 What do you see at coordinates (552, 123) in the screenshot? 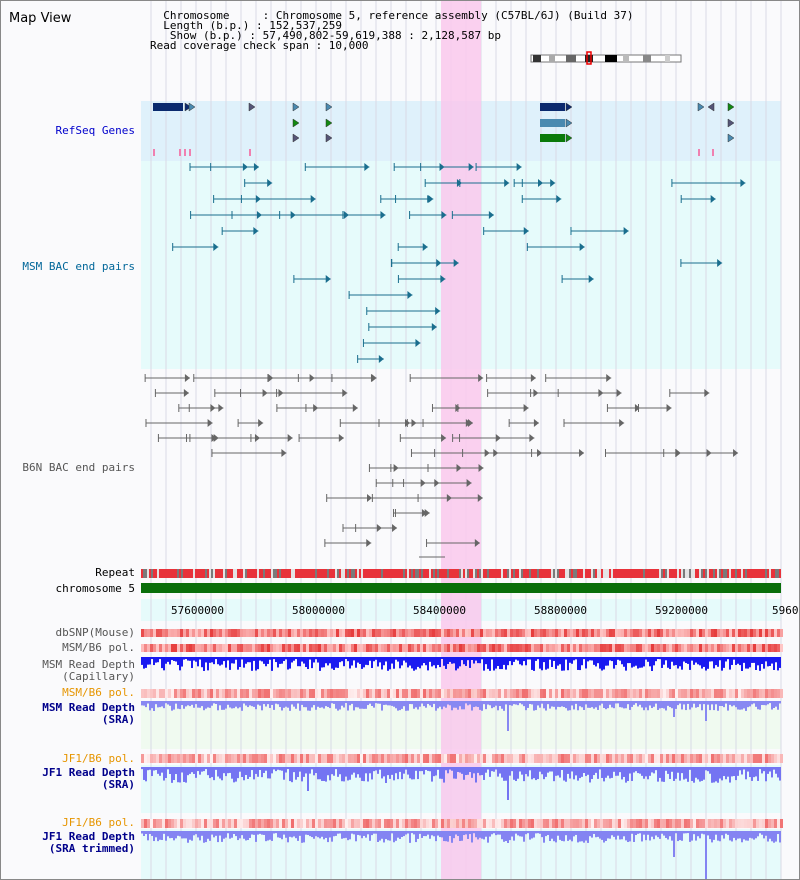
I see `gene-block` at bounding box center [552, 123].